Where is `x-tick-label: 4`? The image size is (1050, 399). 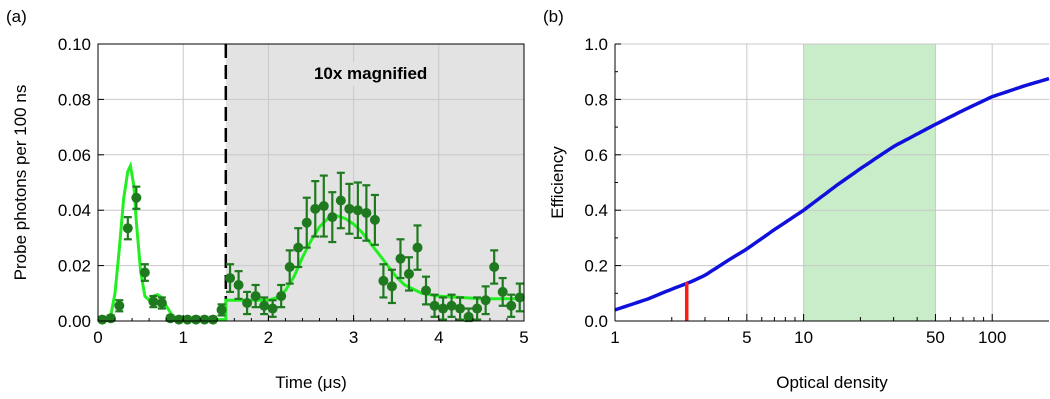 x-tick-label: 4 is located at coordinates (438, 337).